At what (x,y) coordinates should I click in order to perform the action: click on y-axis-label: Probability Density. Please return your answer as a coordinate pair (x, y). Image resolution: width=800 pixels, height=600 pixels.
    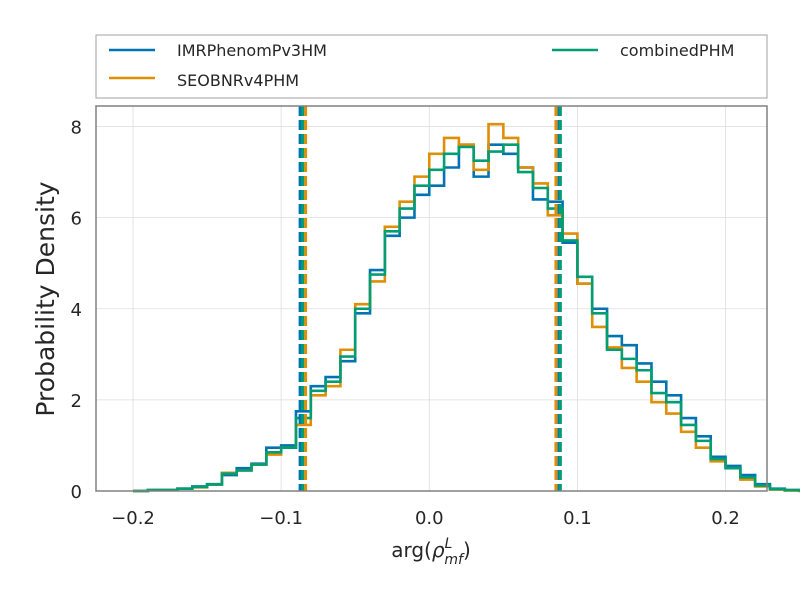
    Looking at the image, I should click on (45, 298).